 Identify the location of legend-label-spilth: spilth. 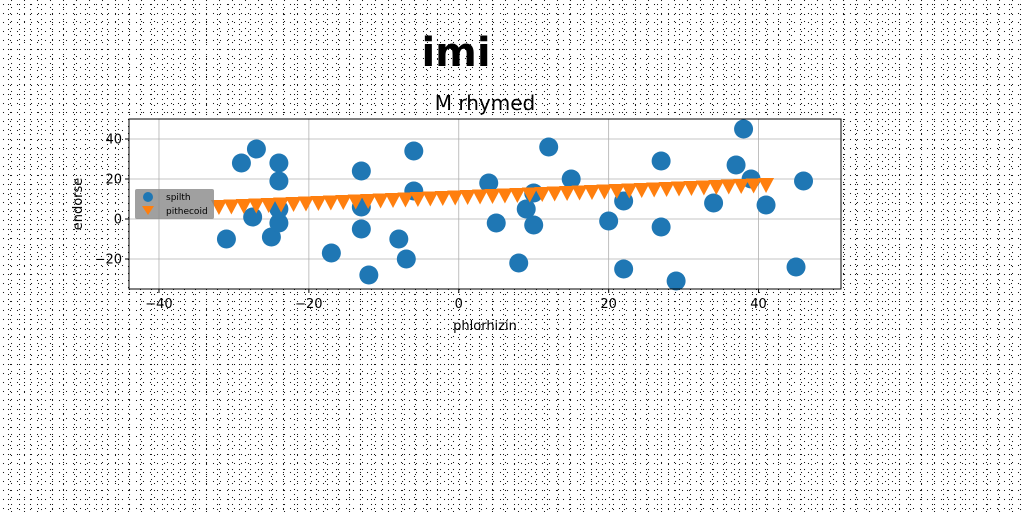
(178, 198).